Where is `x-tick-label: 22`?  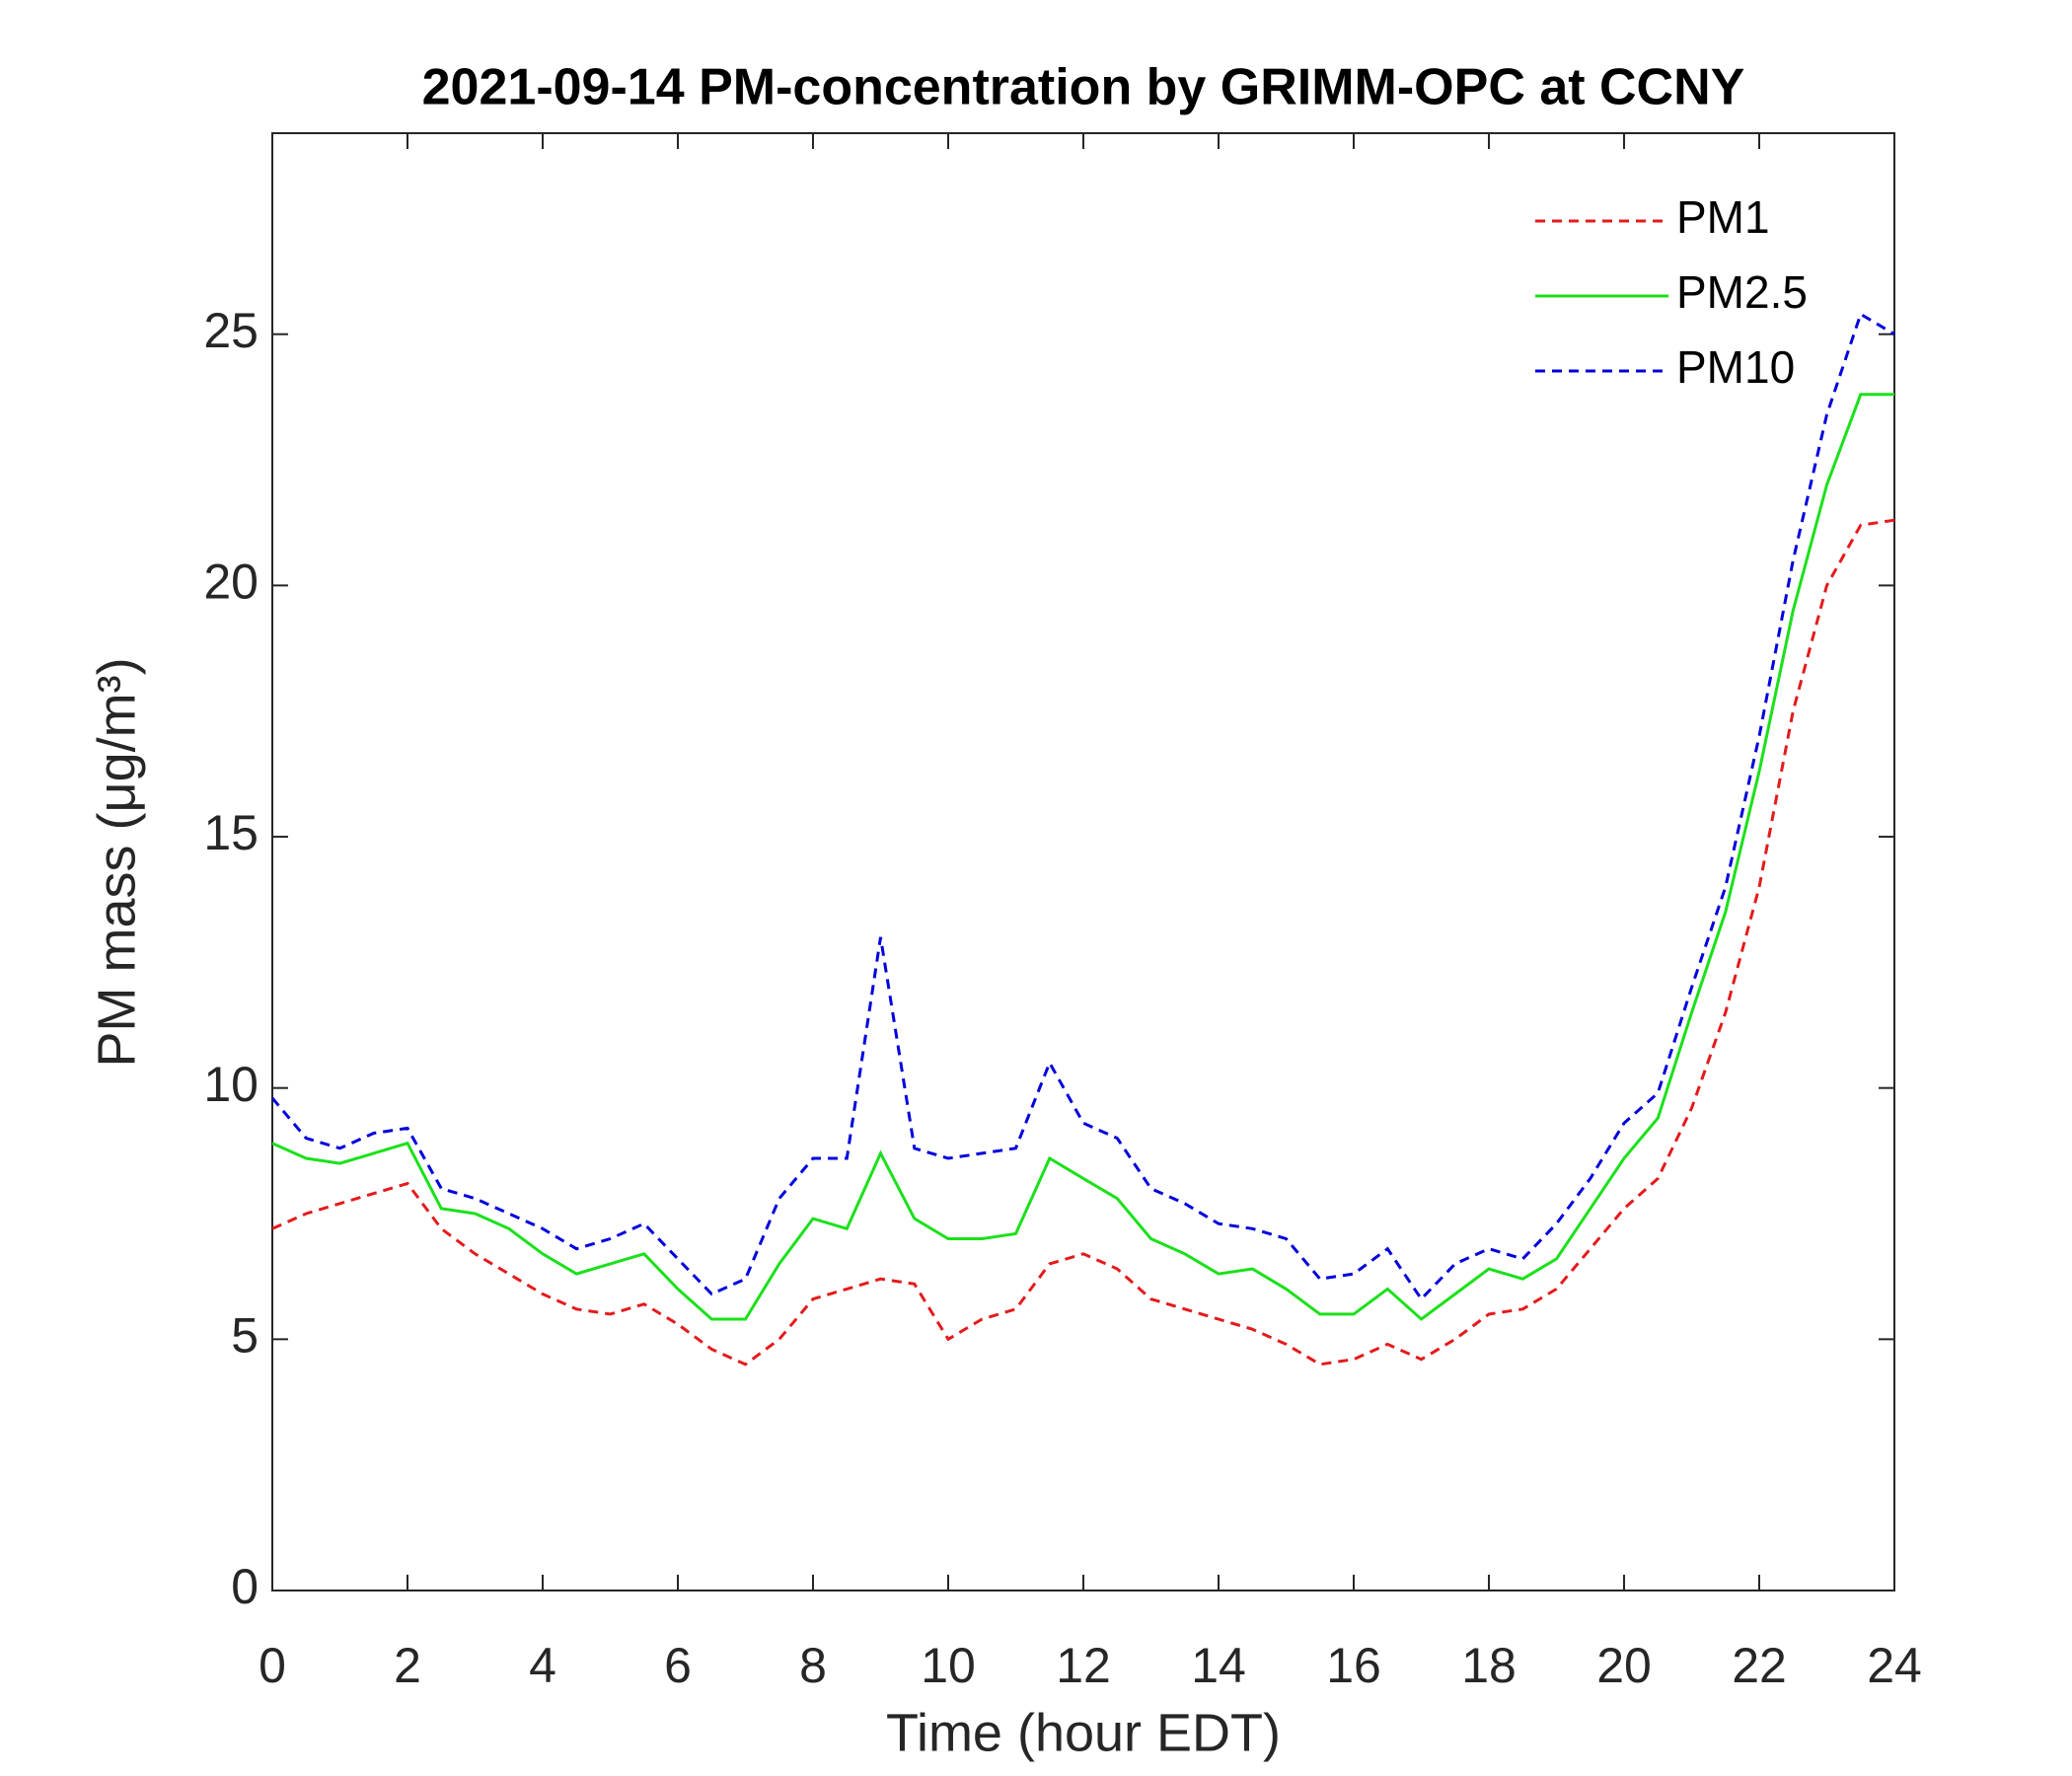 x-tick-label: 22 is located at coordinates (1759, 1666).